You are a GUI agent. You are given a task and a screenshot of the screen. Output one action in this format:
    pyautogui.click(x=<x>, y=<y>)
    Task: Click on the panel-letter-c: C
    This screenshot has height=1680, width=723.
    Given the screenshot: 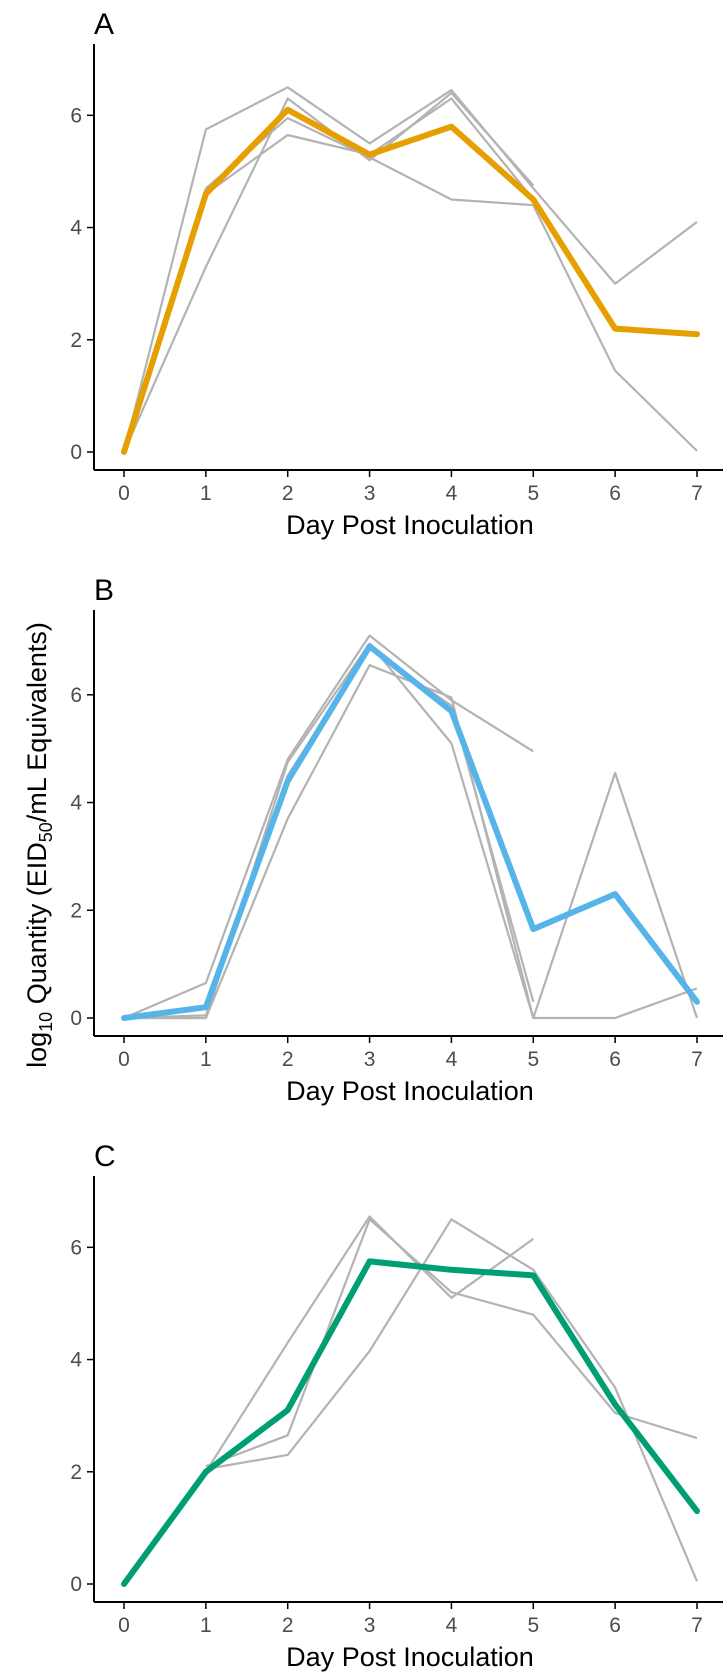 What is the action you would take?
    pyautogui.click(x=105, y=1156)
    